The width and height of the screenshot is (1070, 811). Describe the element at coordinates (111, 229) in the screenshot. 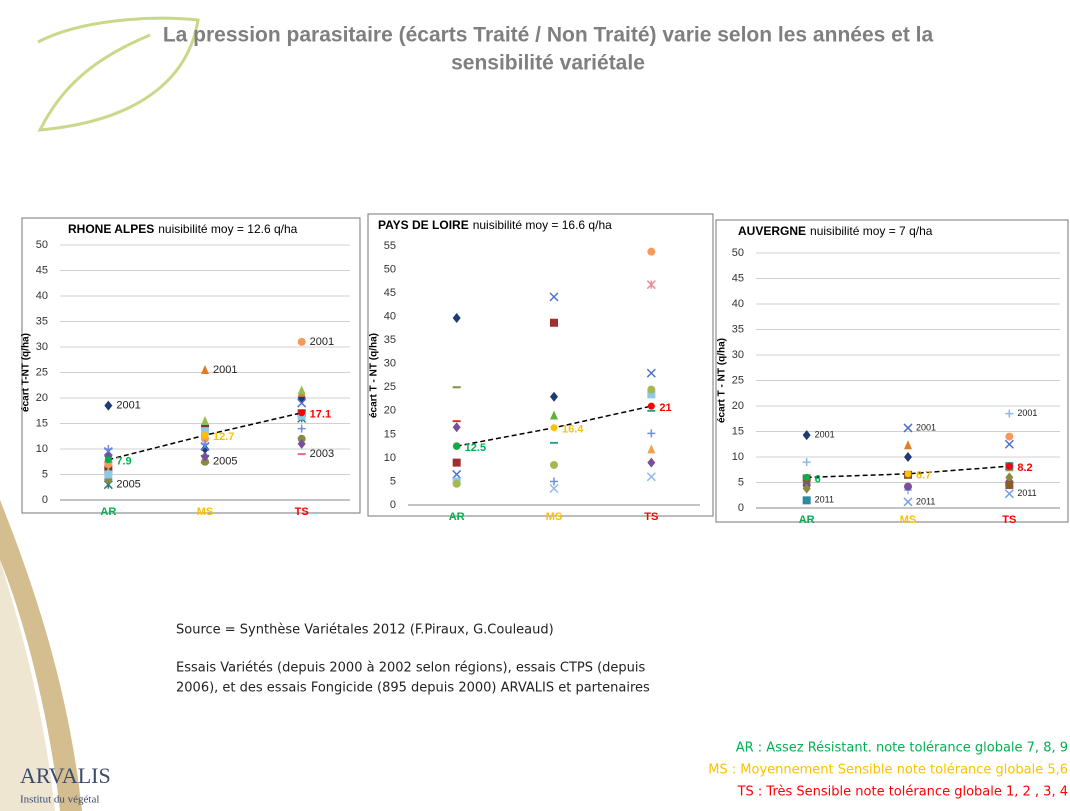

I see `chart-title-region: RHONE ALPES` at that location.